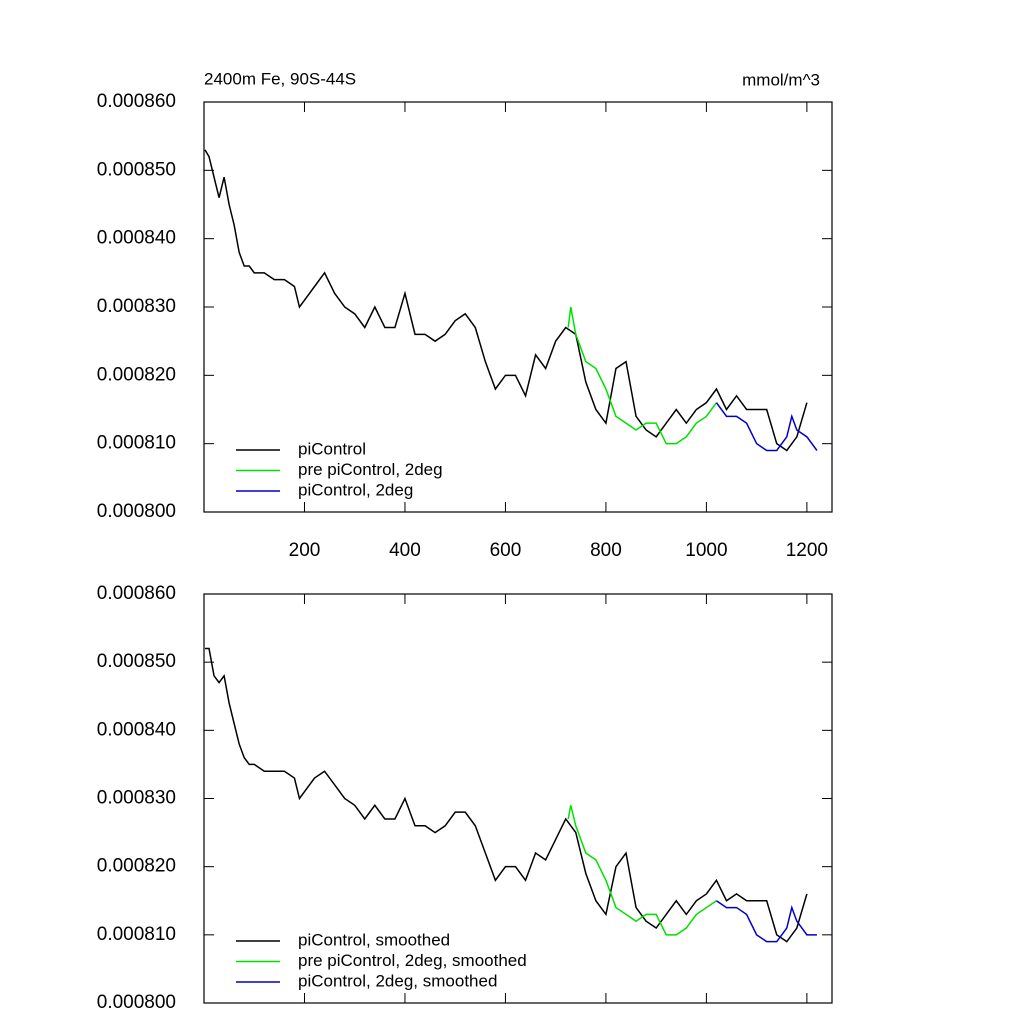 The image size is (1024, 1029). What do you see at coordinates (370, 469) in the screenshot?
I see `legend-label: pre piControl, 2deg` at bounding box center [370, 469].